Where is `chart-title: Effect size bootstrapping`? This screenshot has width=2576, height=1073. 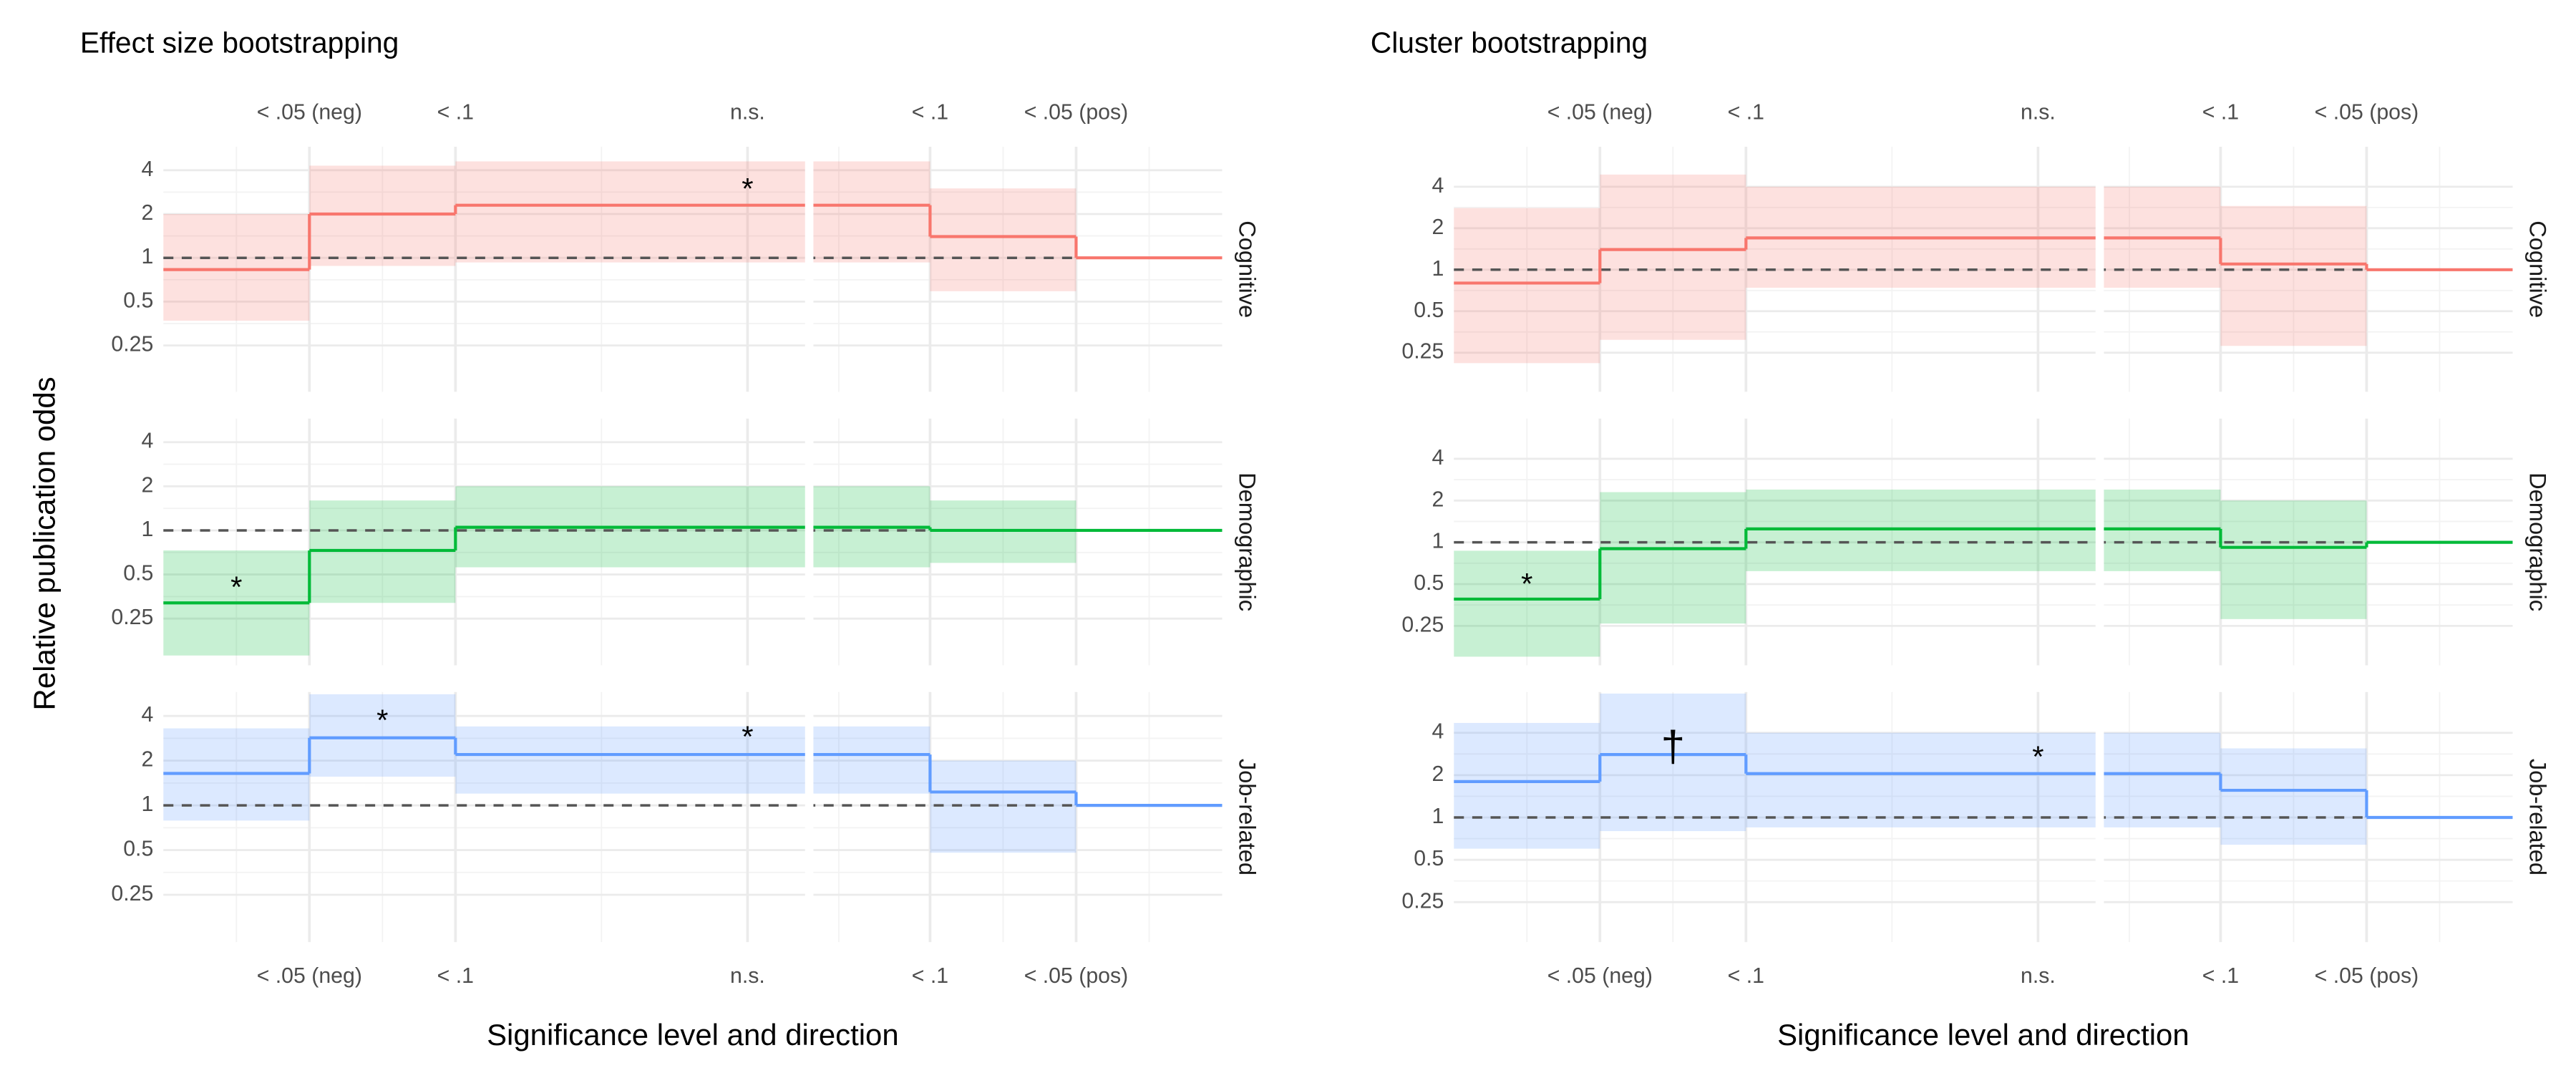 chart-title: Effect size bootstrapping is located at coordinates (239, 42).